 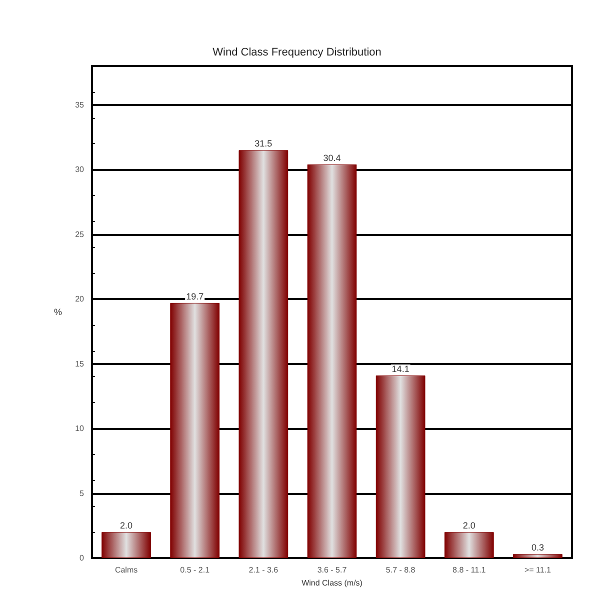 What do you see at coordinates (332, 570) in the screenshot?
I see `x-tick-label: 3.6 - 5.7` at bounding box center [332, 570].